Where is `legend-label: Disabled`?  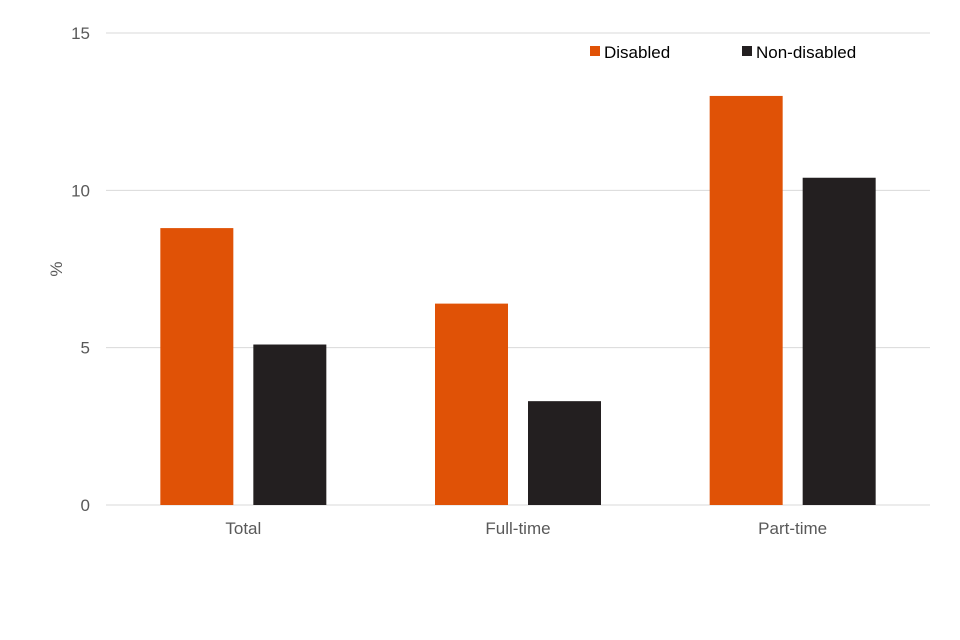
legend-label: Disabled is located at coordinates (637, 52).